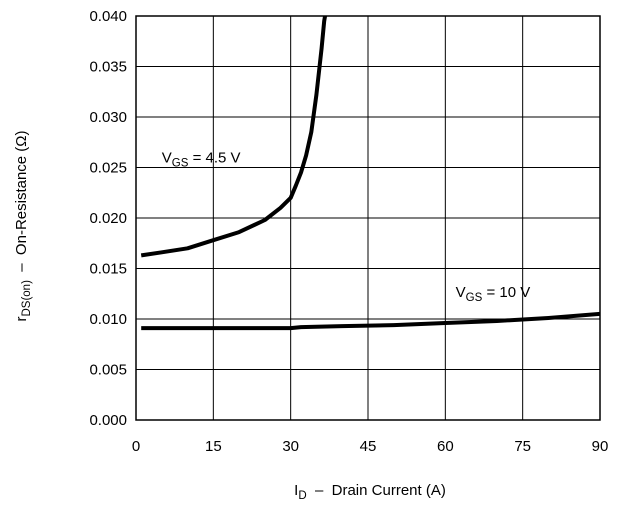 The height and width of the screenshot is (509, 622). I want to click on y-tick-label: 0.005, so click(108, 370).